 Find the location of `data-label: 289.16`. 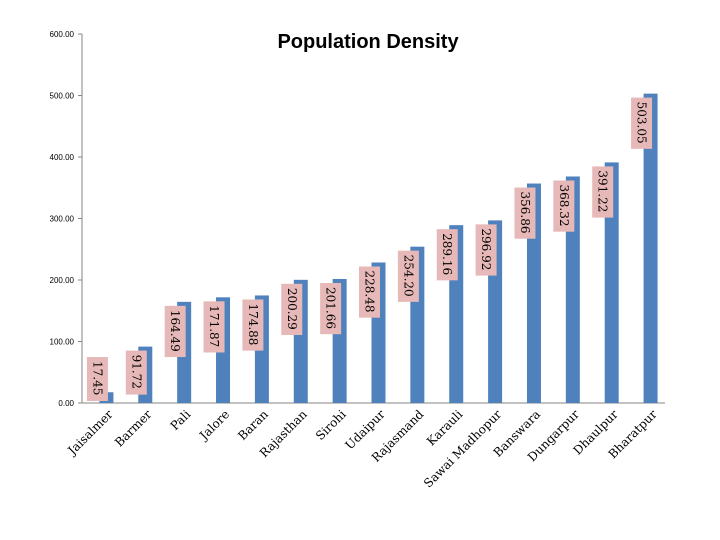

data-label: 289.16 is located at coordinates (447, 254).